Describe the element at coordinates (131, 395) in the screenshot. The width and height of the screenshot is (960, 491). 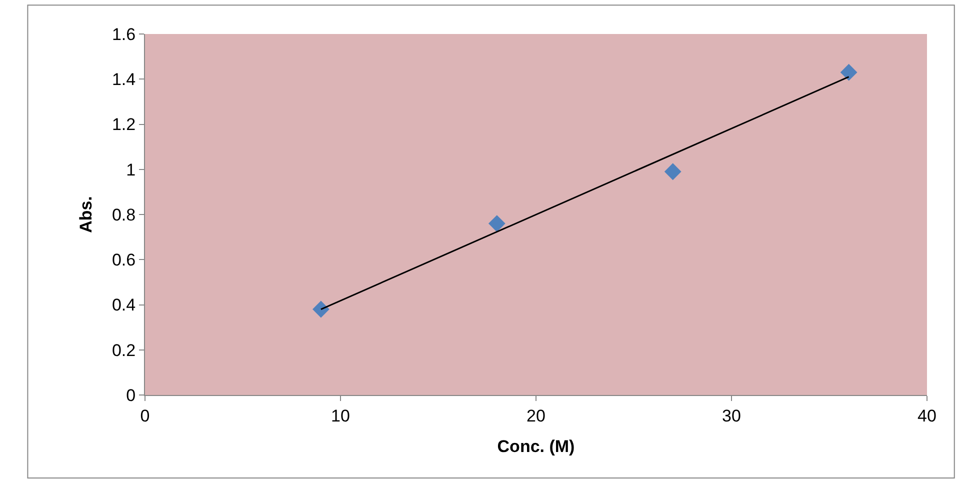
I see `y-tick-label: 0` at that location.